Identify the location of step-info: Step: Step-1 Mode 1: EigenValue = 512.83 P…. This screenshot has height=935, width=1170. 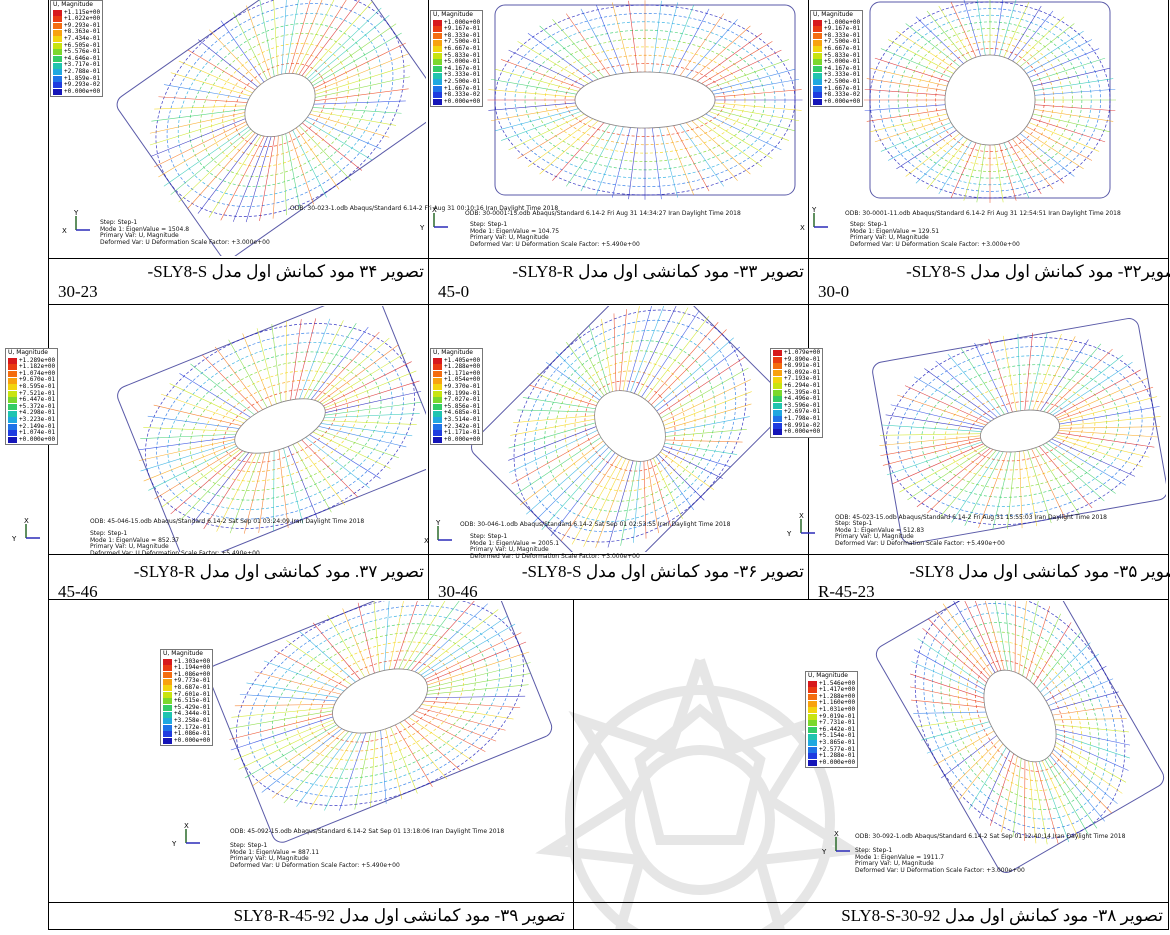
(920, 533).